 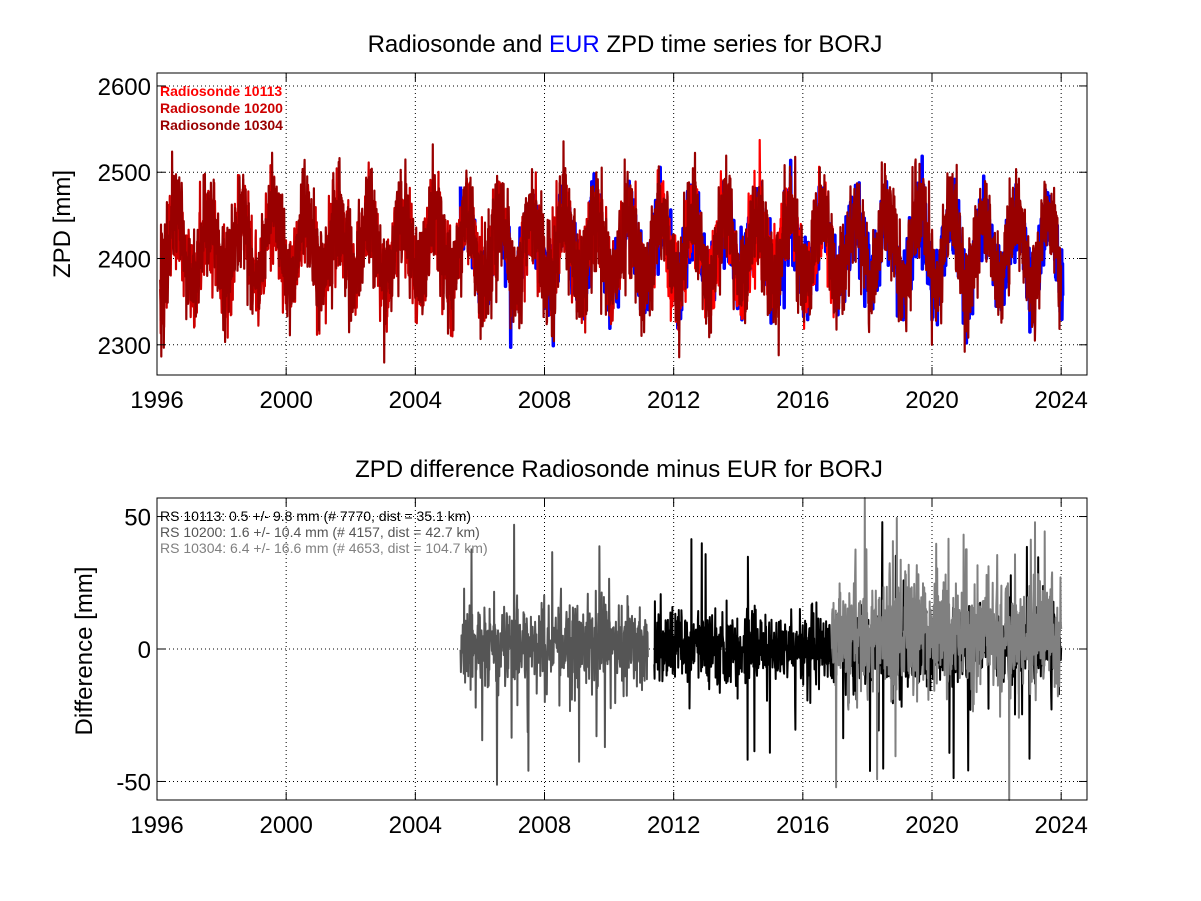 What do you see at coordinates (221, 125) in the screenshot?
I see `zpd-legend-entry: Radiosonde 10304` at bounding box center [221, 125].